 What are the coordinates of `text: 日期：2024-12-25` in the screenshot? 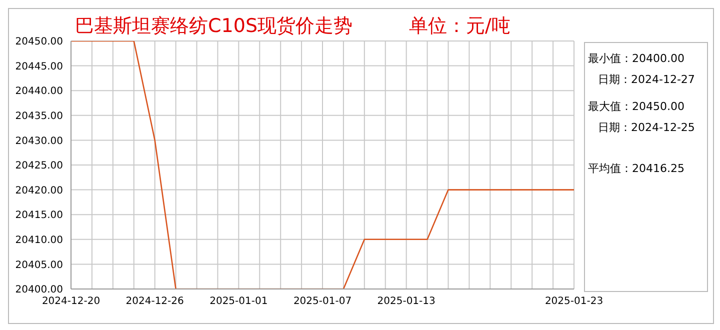 It's located at (647, 127).